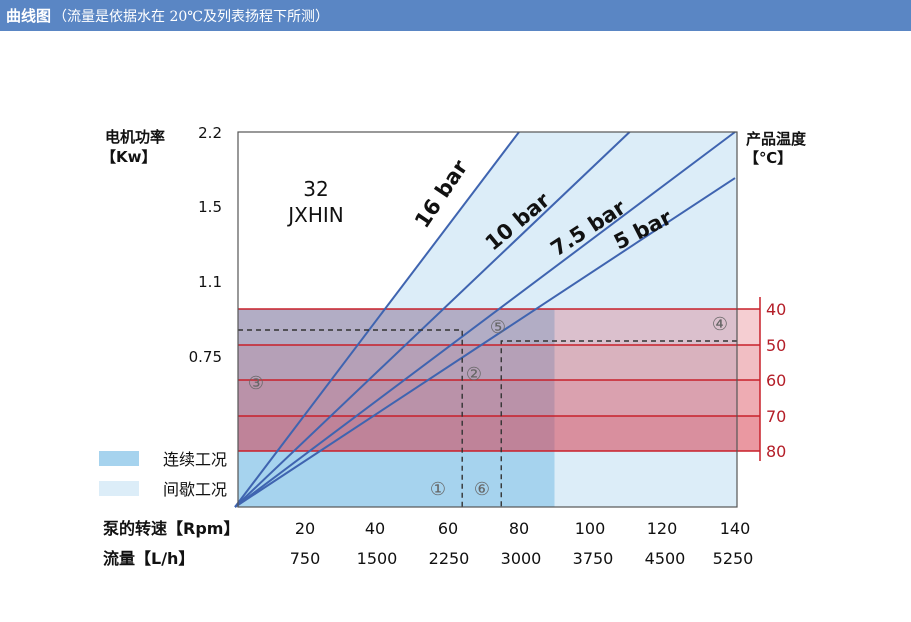  What do you see at coordinates (195, 459) in the screenshot?
I see `legend-label: 连续工况` at bounding box center [195, 459].